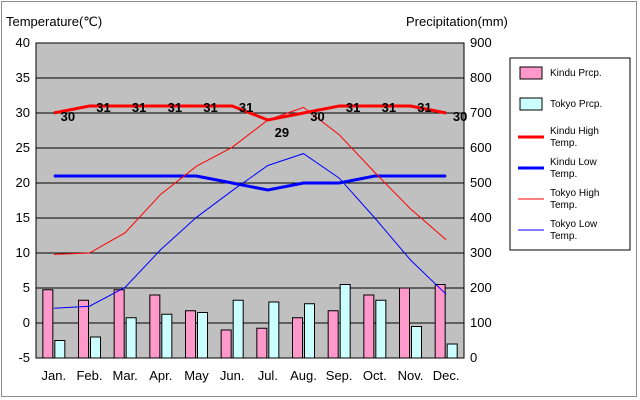  Describe the element at coordinates (481, 252) in the screenshot. I see `y2-tick-label: 300` at that location.